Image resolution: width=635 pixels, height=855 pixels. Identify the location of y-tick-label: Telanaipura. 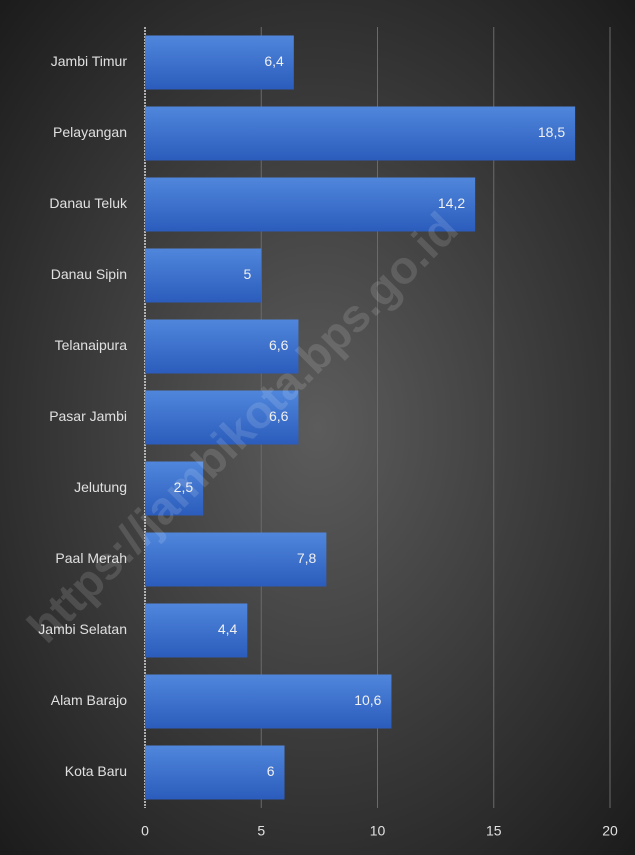
(91, 345).